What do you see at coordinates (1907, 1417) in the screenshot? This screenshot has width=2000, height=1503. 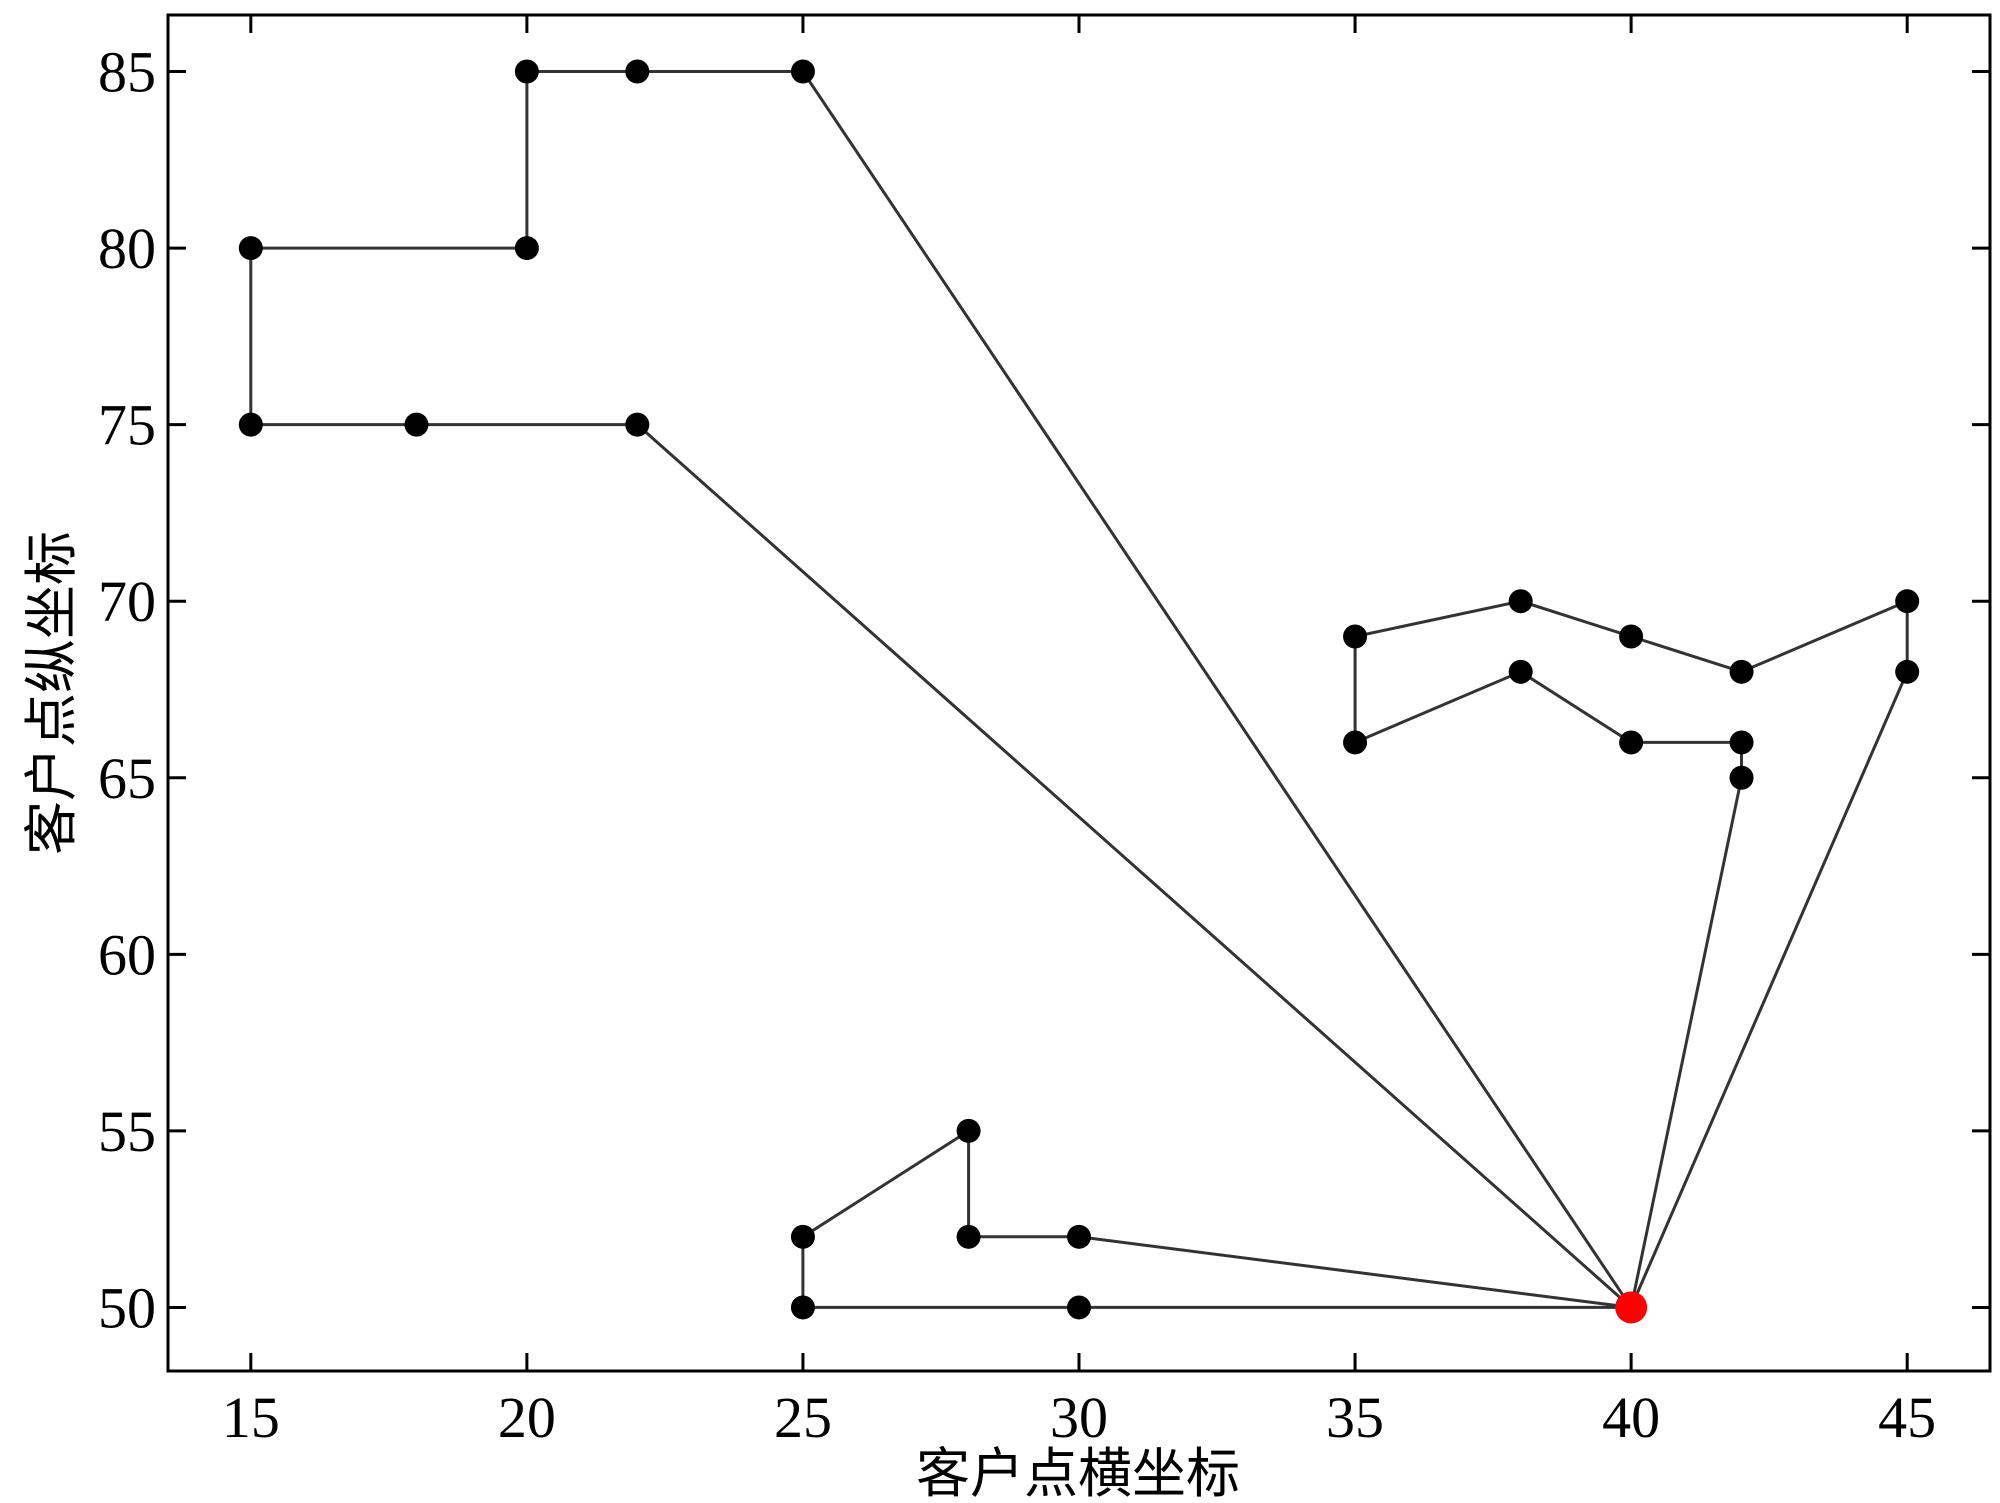 I see `x-tick-label: 45` at bounding box center [1907, 1417].